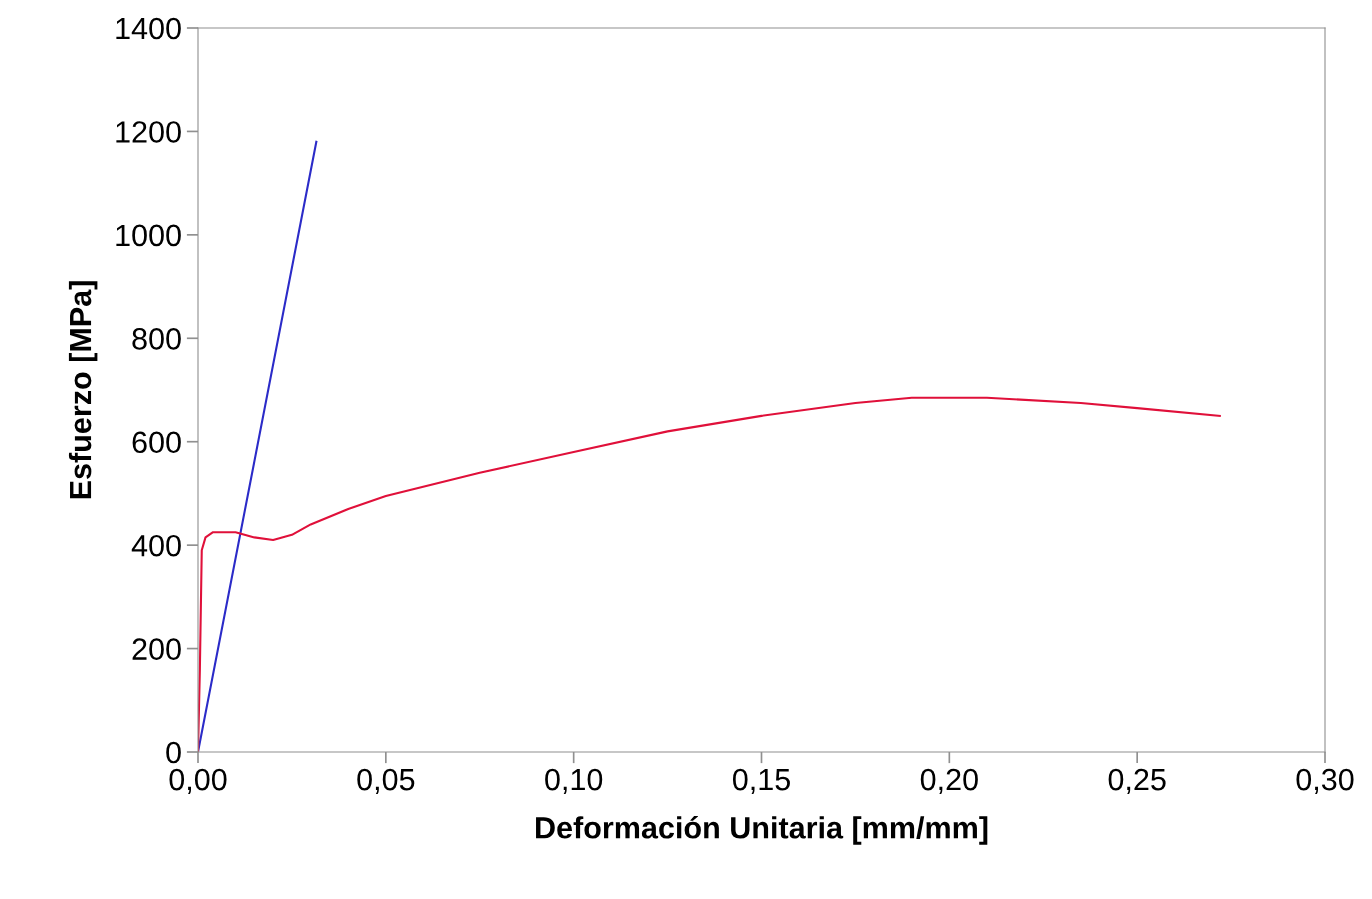 This screenshot has width=1372, height=899. What do you see at coordinates (949, 781) in the screenshot?
I see `x-tick-label: 0,20` at bounding box center [949, 781].